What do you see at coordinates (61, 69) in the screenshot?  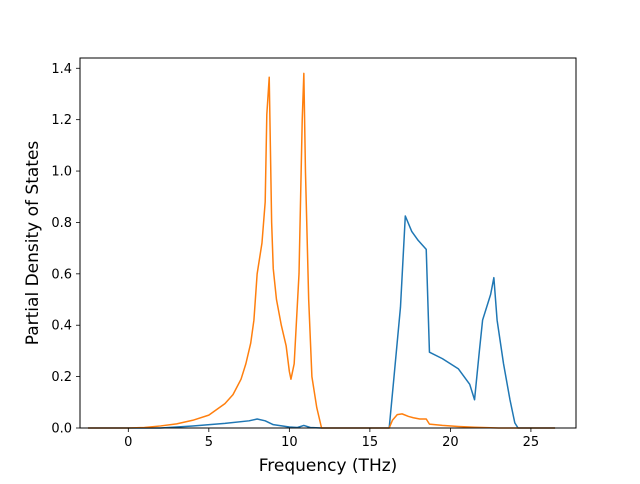 I see `y-tick-label: 1.4` at bounding box center [61, 69].